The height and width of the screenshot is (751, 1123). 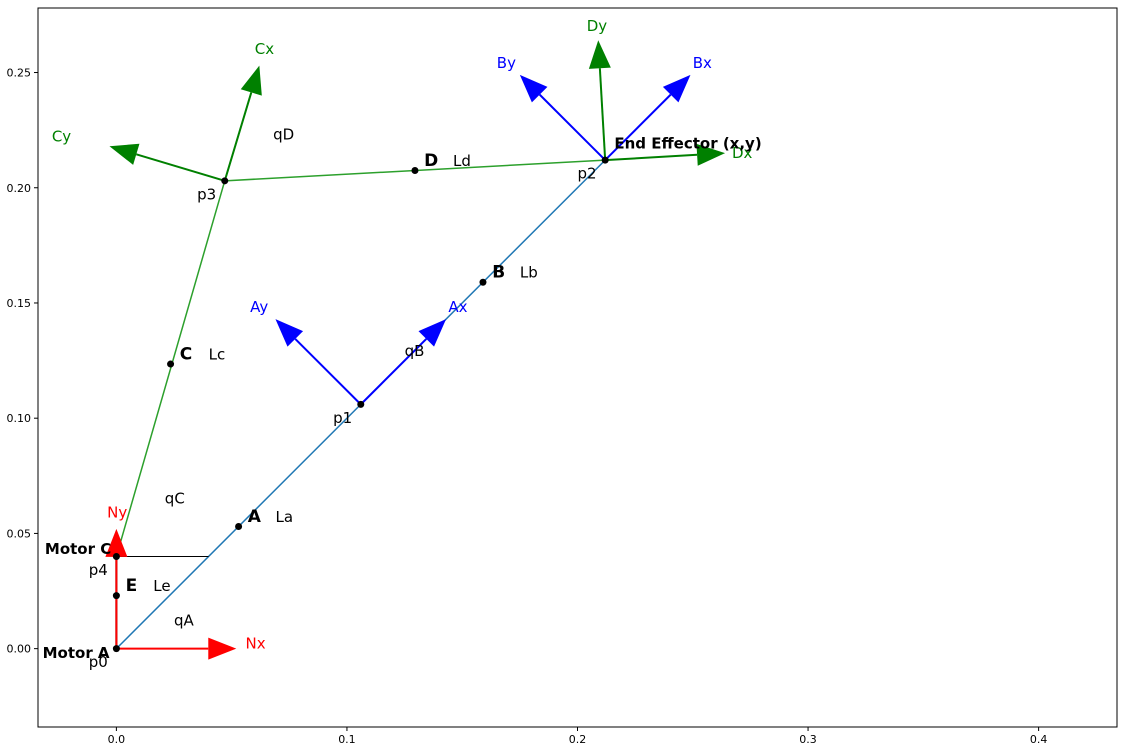 I want to click on arrow-by-shaft, so click(x=572, y=127).